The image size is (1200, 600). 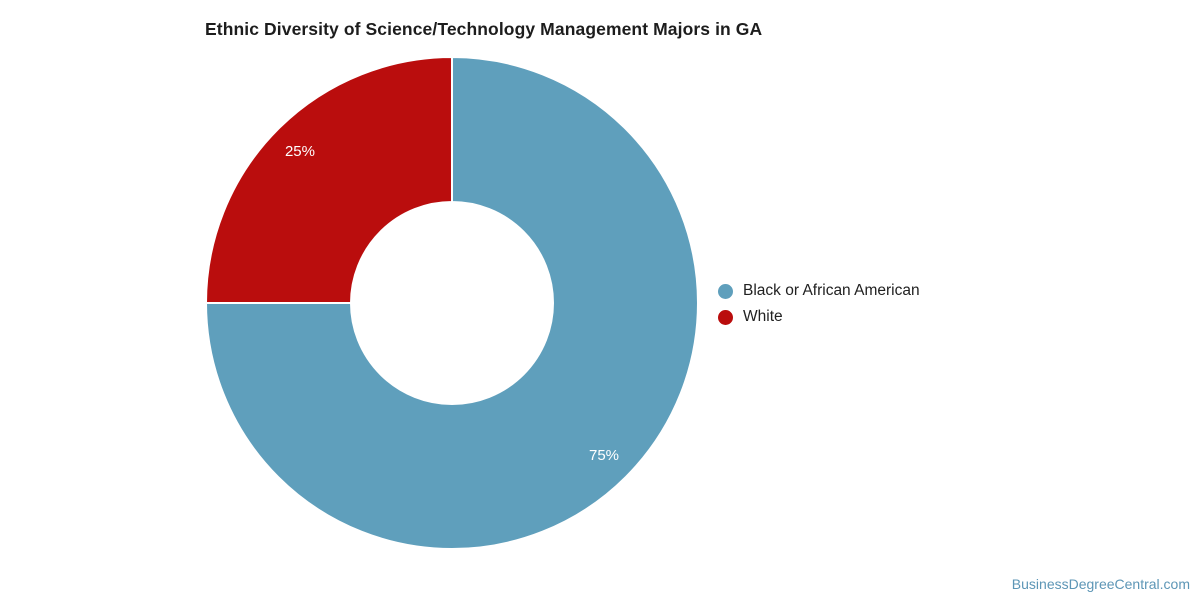 What do you see at coordinates (300, 151) in the screenshot?
I see `slice-percent-label: 25%` at bounding box center [300, 151].